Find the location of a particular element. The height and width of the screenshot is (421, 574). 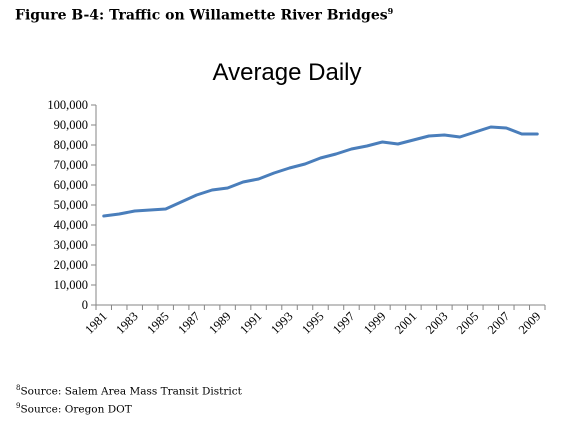

x-tick-label: 1995 is located at coordinates (313, 323).